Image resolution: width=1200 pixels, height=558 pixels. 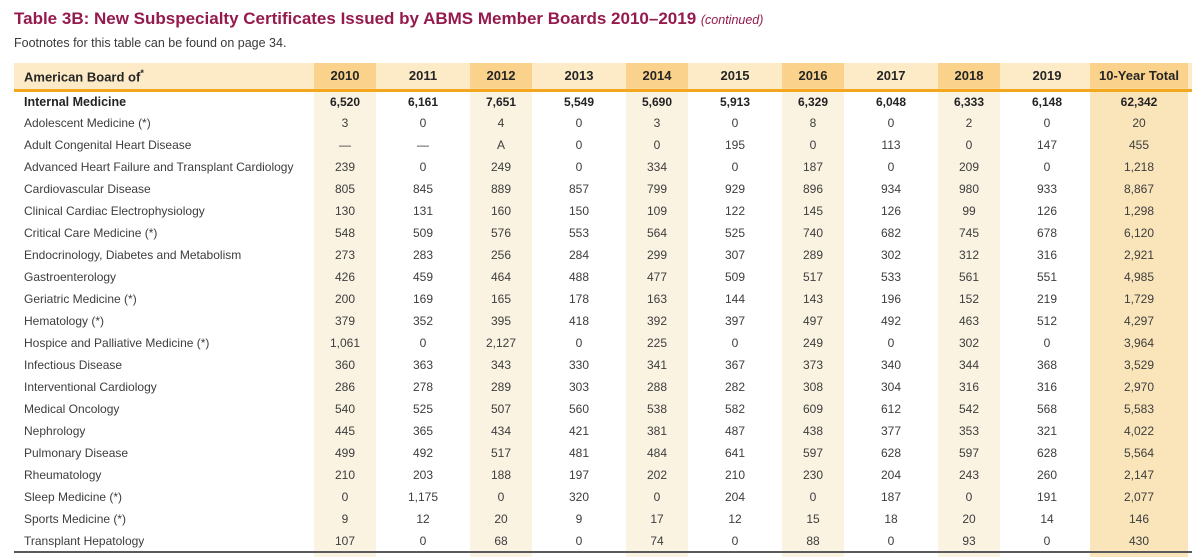 I want to click on cell-10-year-total: 1,218, so click(x=1139, y=167).